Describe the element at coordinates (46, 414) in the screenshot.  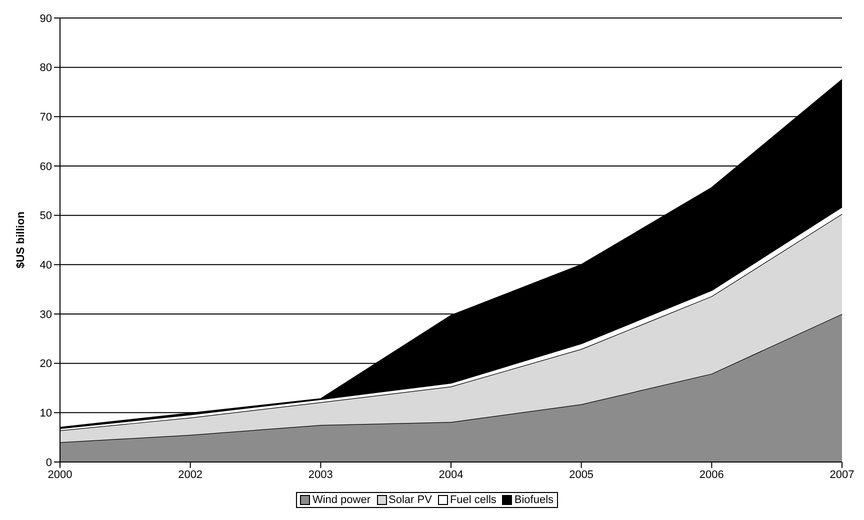
I see `y-tick-label: 10` at that location.